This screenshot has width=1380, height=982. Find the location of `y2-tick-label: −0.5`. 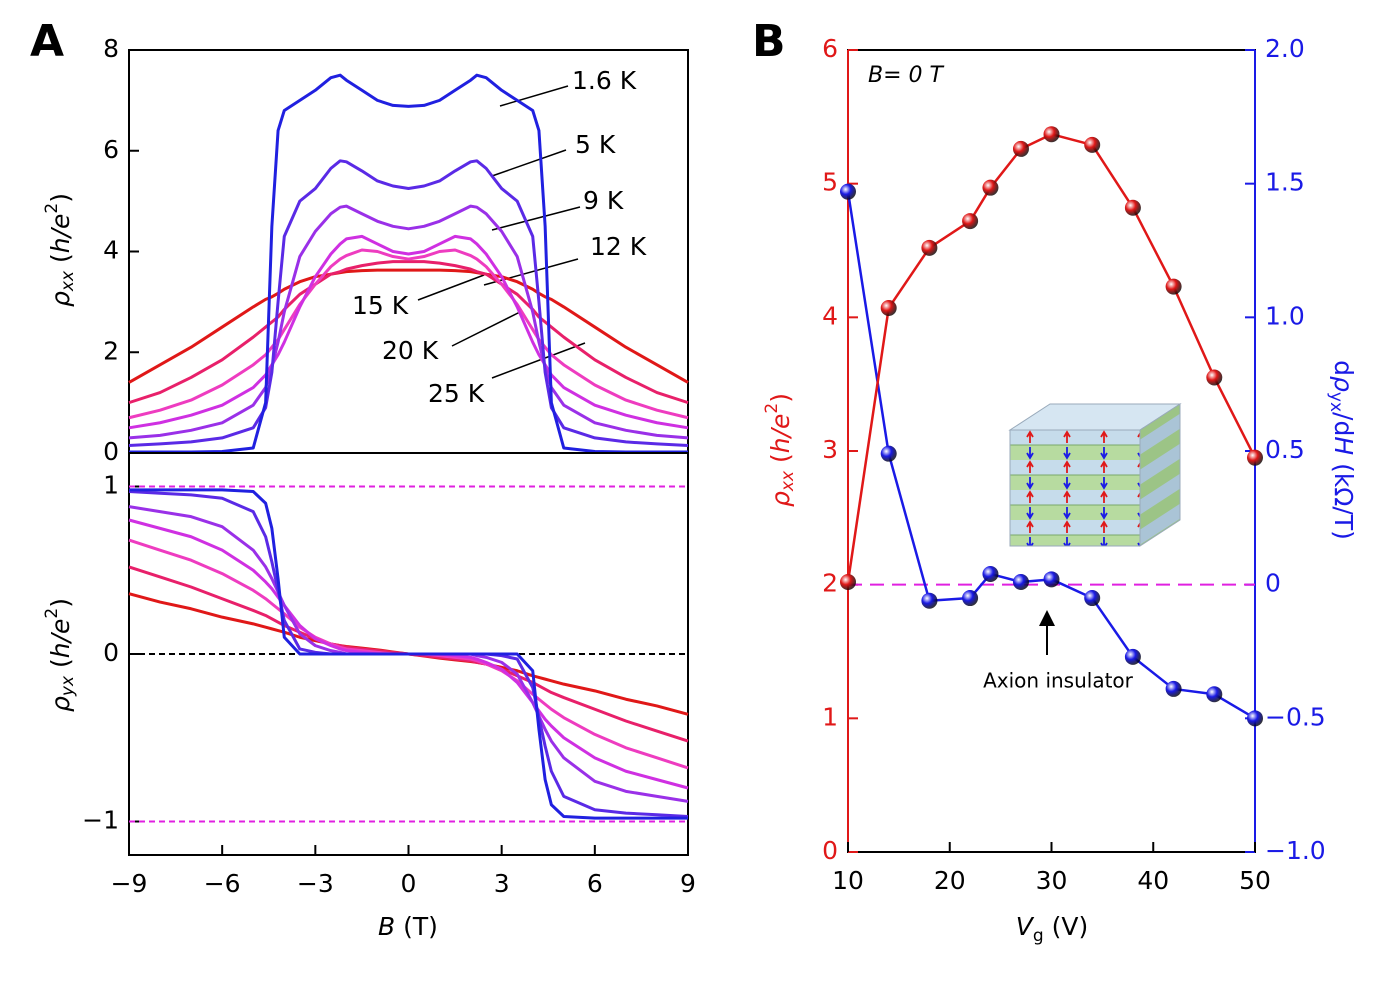

y2-tick-label: −0.5 is located at coordinates (1295, 716).